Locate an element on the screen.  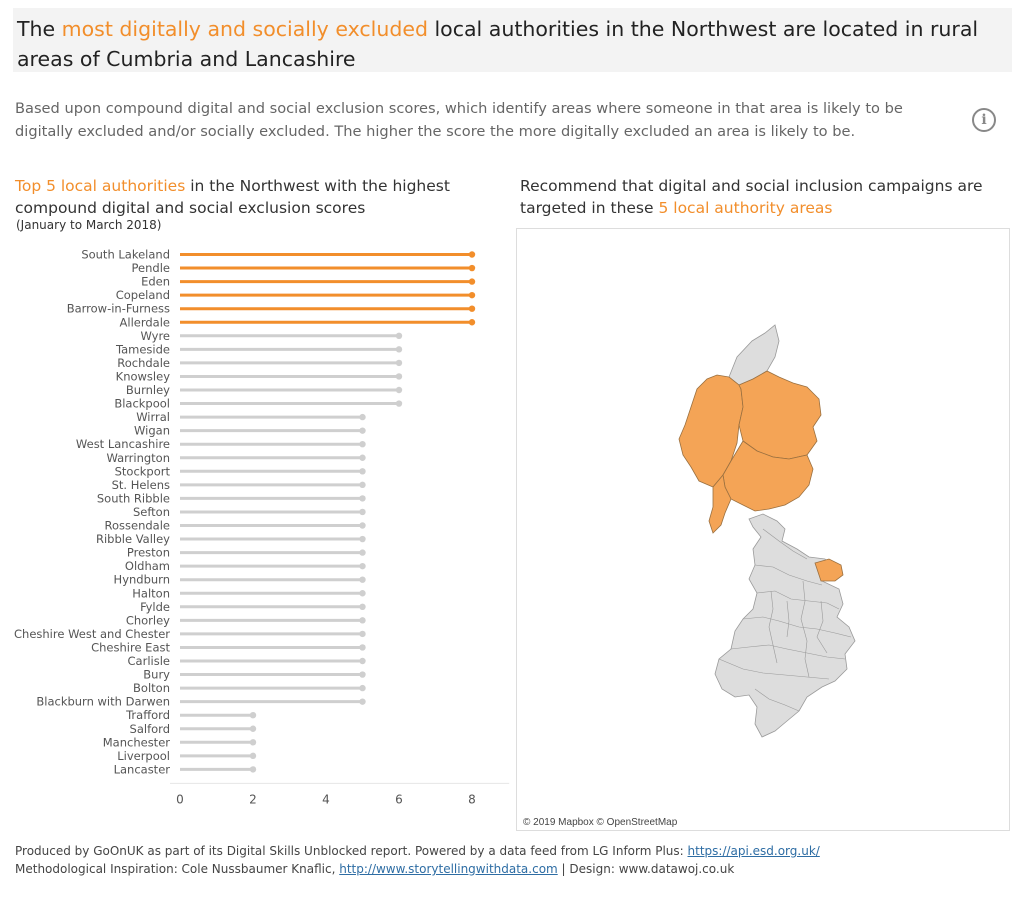
category-label-barrow-in-furness: Barrow-in-Furness is located at coordinates (118, 309).